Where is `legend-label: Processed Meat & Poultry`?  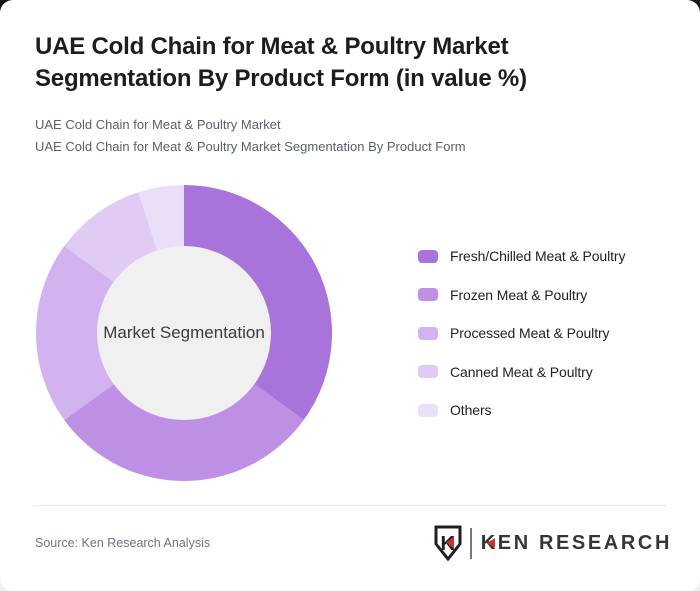
legend-label: Processed Meat & Poultry is located at coordinates (530, 333).